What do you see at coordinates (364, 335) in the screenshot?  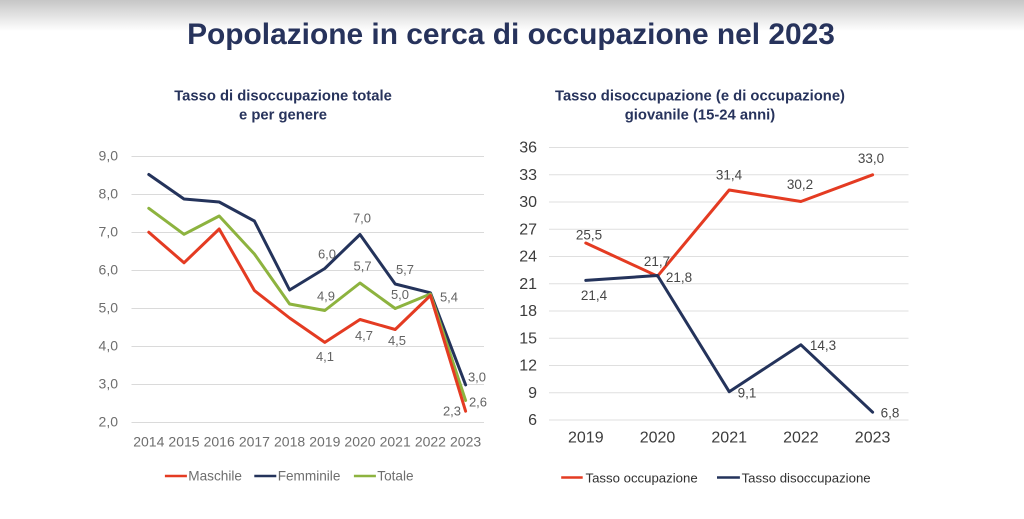 I see `svg-text: 4,7` at bounding box center [364, 335].